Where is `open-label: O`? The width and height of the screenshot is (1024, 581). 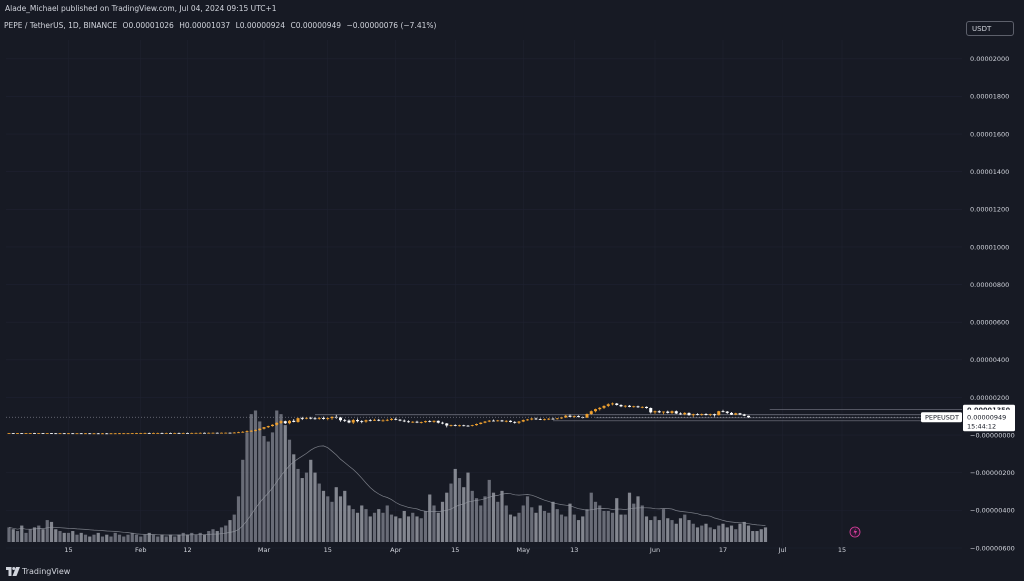 open-label: O is located at coordinates (125, 25).